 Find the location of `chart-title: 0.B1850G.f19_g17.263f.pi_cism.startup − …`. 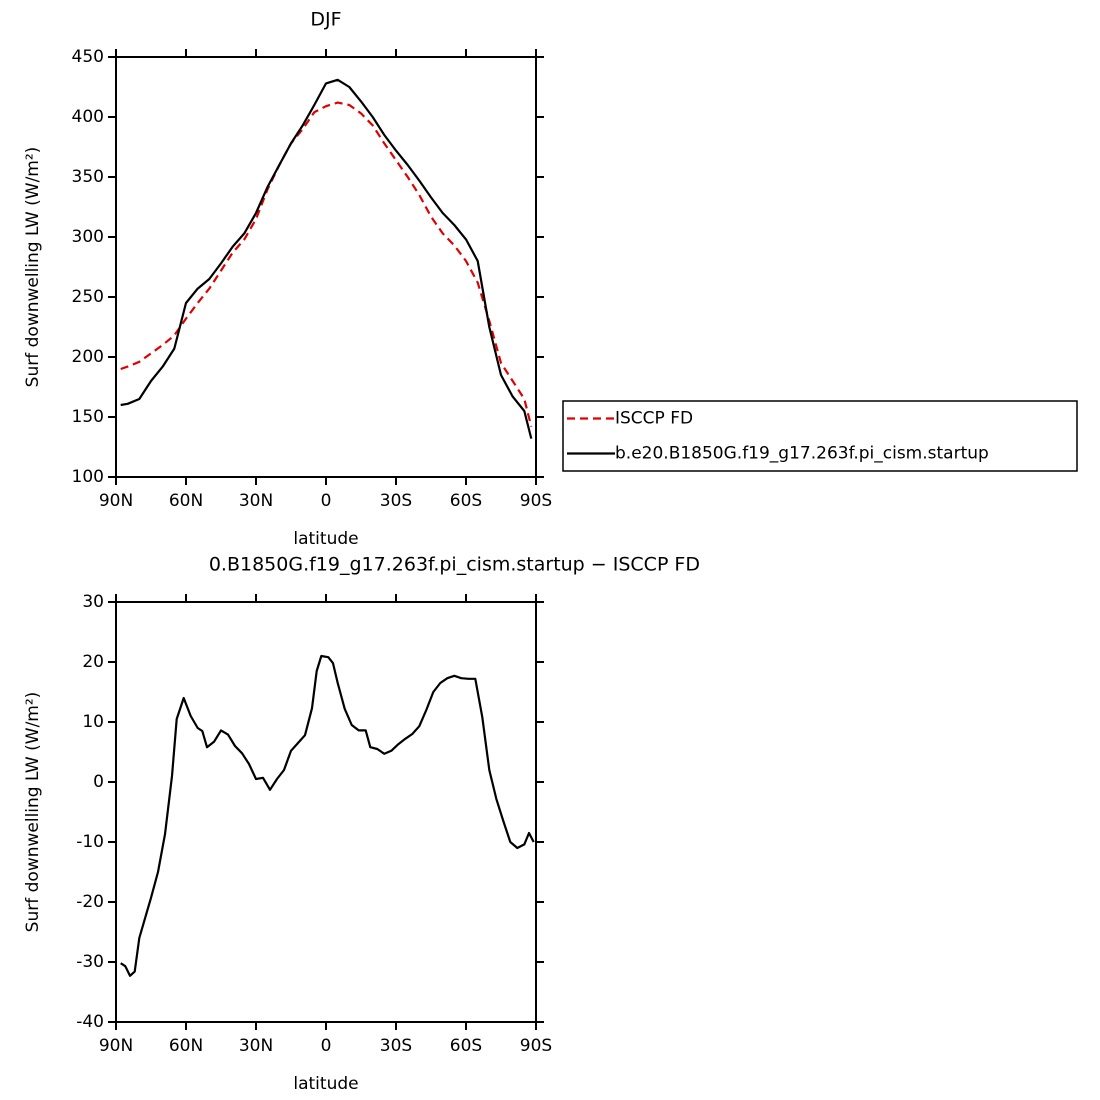

chart-title: 0.B1850G.f19_g17.263f.pi_cism.startup − … is located at coordinates (454, 565).